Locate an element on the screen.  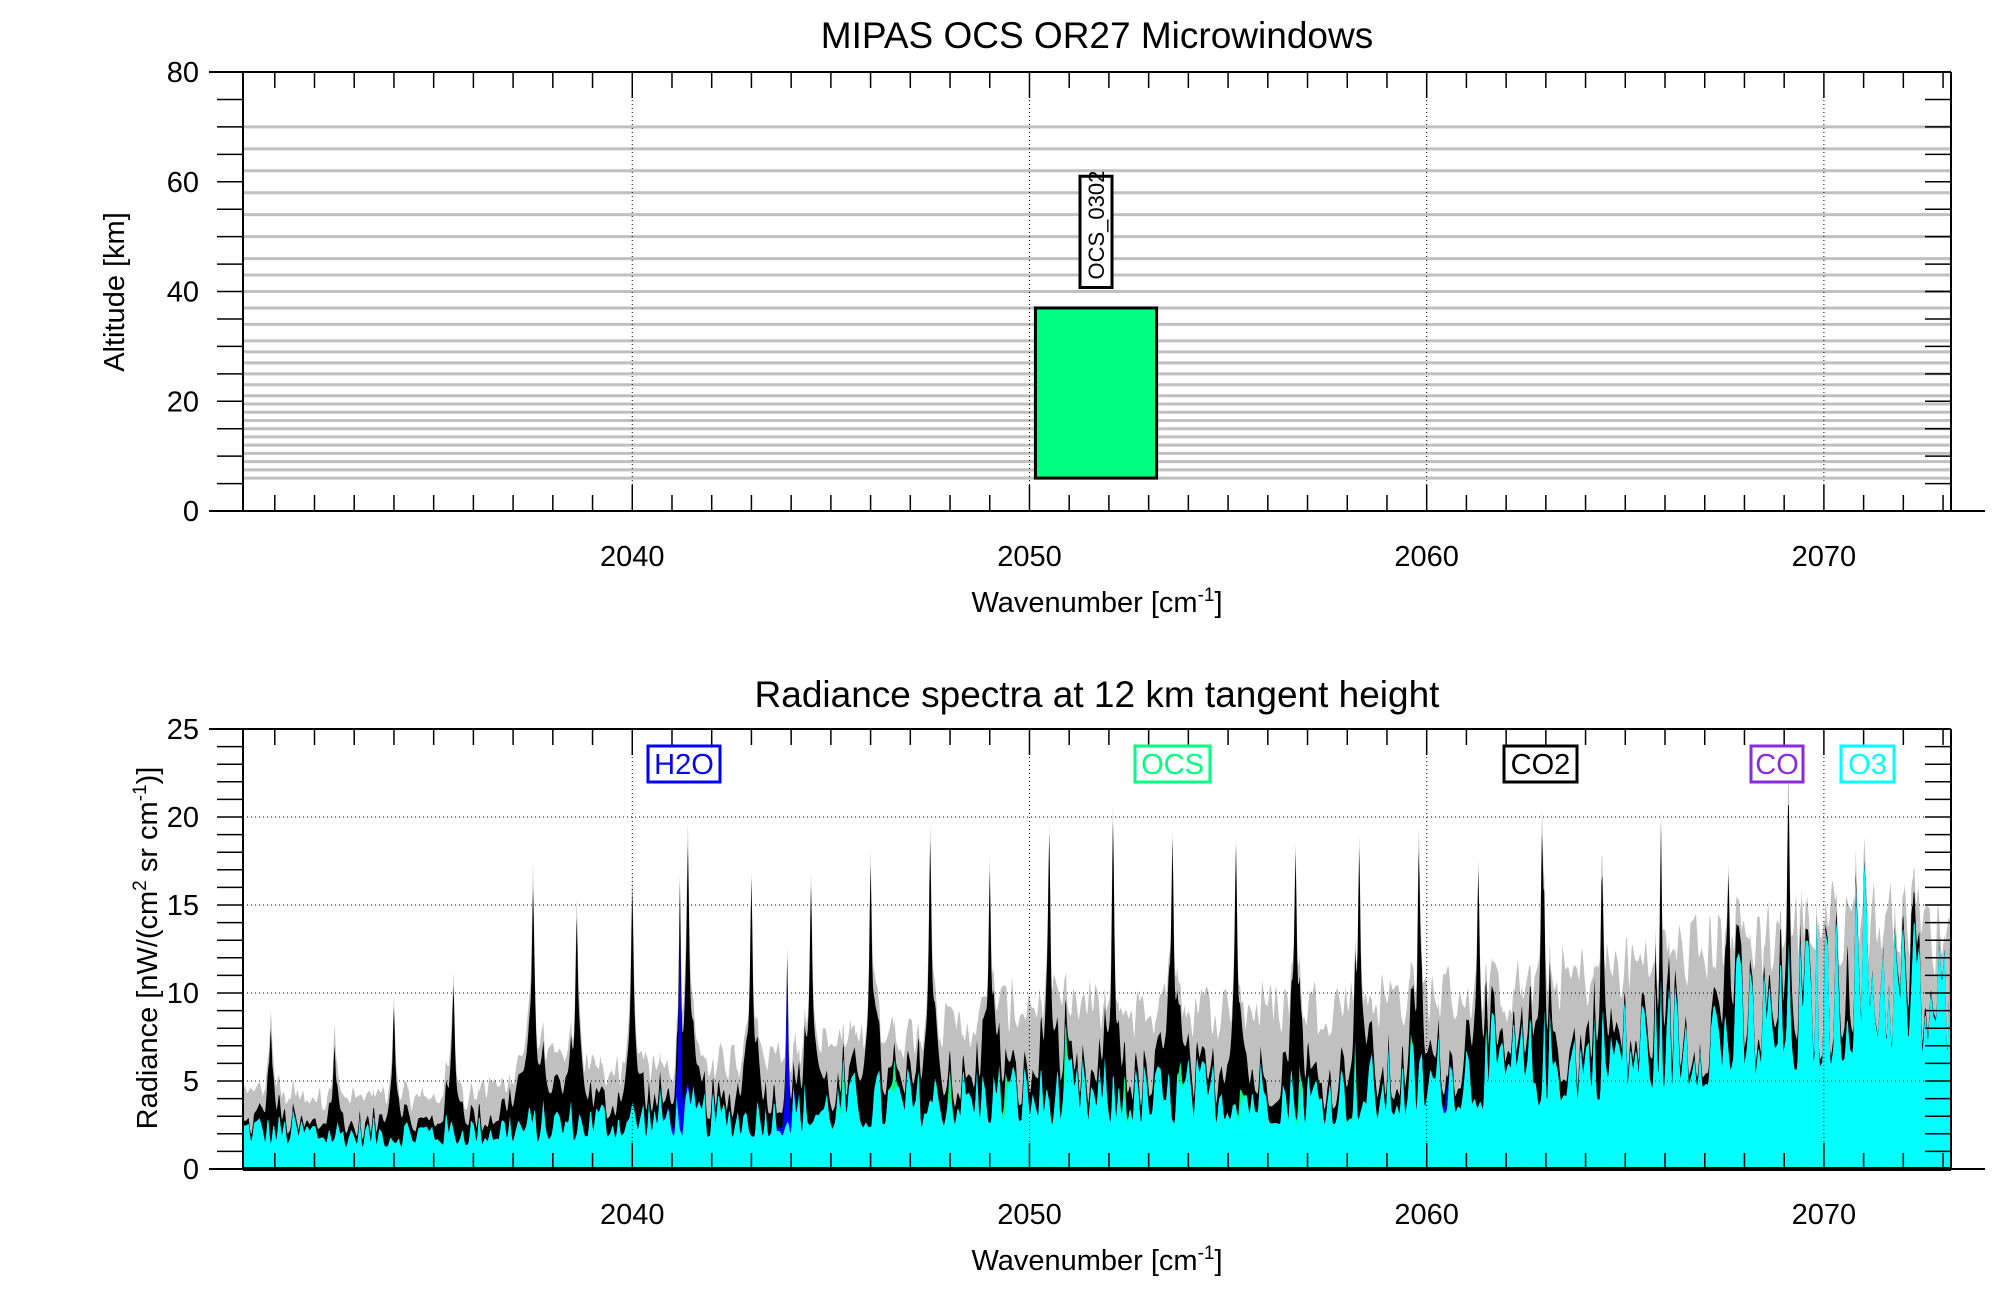
y-tick-label: 25 is located at coordinates (183, 730).